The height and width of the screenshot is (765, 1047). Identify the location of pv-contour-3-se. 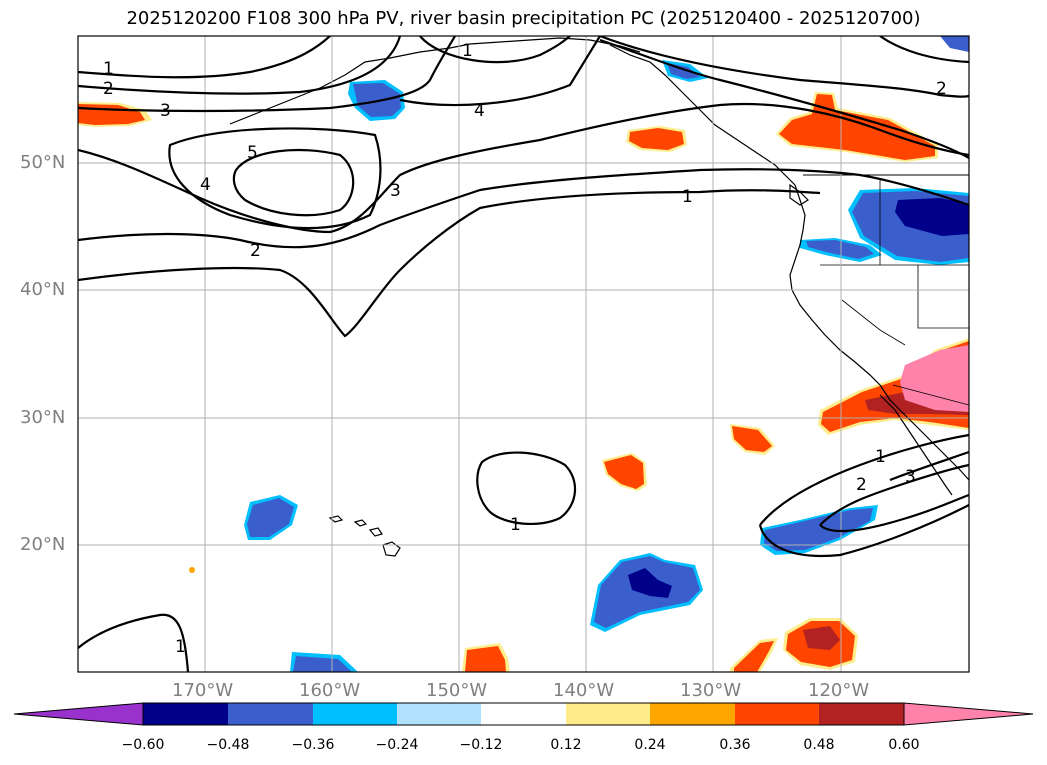
(929, 466).